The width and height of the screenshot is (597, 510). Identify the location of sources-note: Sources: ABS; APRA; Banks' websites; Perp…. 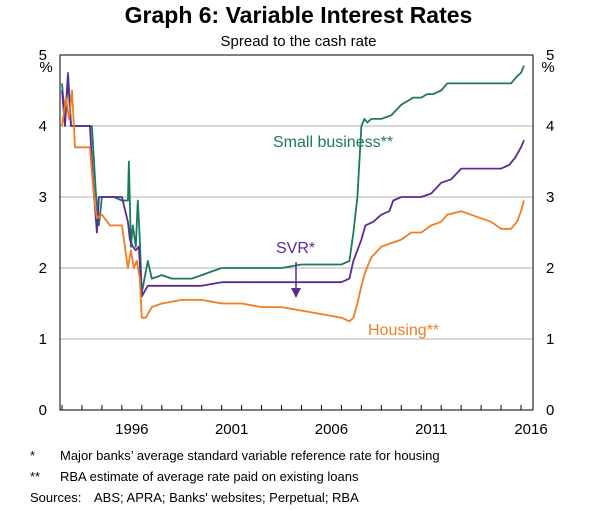
(194, 497).